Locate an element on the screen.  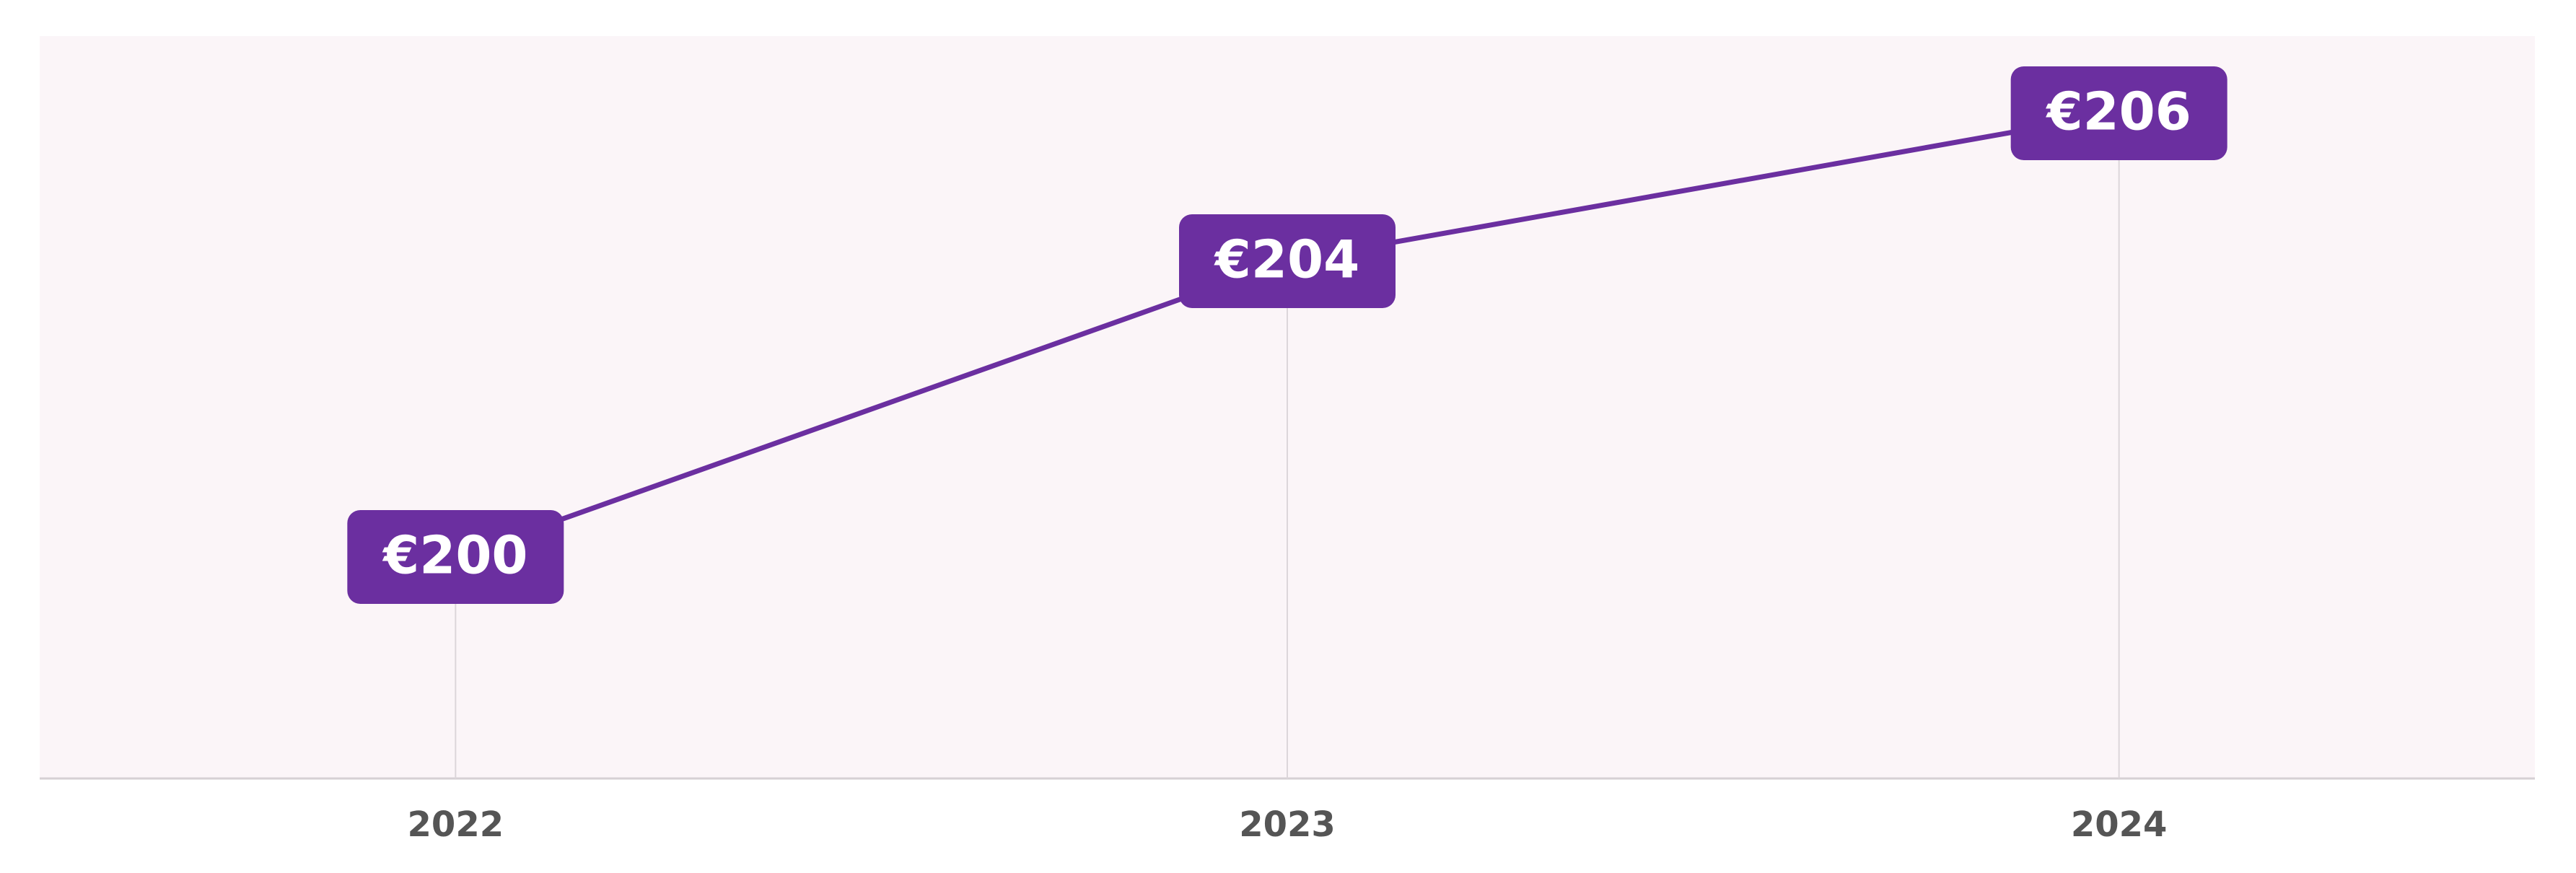
x-tick-label: 2024 is located at coordinates (2119, 824).